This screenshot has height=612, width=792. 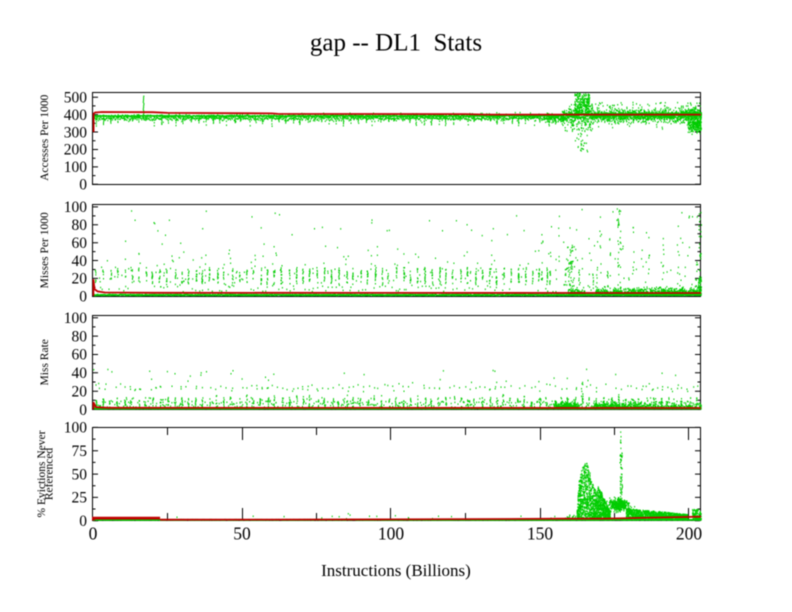 I want to click on svg-text: gap -- DL1 Stats, so click(x=396, y=43).